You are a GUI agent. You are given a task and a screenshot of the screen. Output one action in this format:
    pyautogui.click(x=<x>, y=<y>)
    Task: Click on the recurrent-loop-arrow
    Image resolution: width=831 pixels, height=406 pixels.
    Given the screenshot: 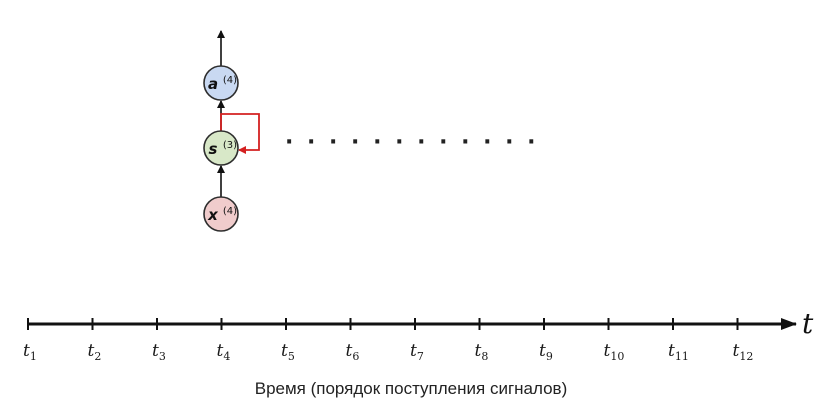 What is the action you would take?
    pyautogui.click(x=240, y=133)
    